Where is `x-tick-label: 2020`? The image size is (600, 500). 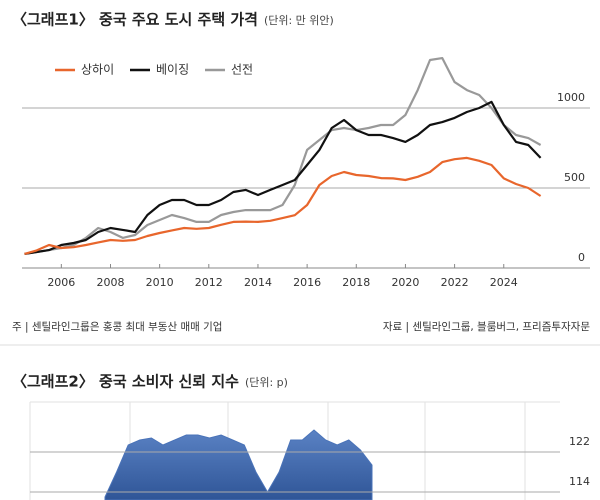
x-tick-label: 2020 is located at coordinates (405, 282).